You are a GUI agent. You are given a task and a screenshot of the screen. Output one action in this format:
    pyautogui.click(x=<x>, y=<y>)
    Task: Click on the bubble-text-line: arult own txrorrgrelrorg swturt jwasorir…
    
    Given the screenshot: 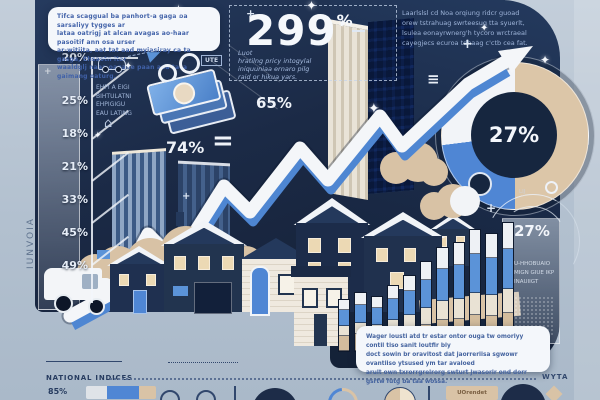 What is the action you would take?
    pyautogui.click(x=446, y=377)
    